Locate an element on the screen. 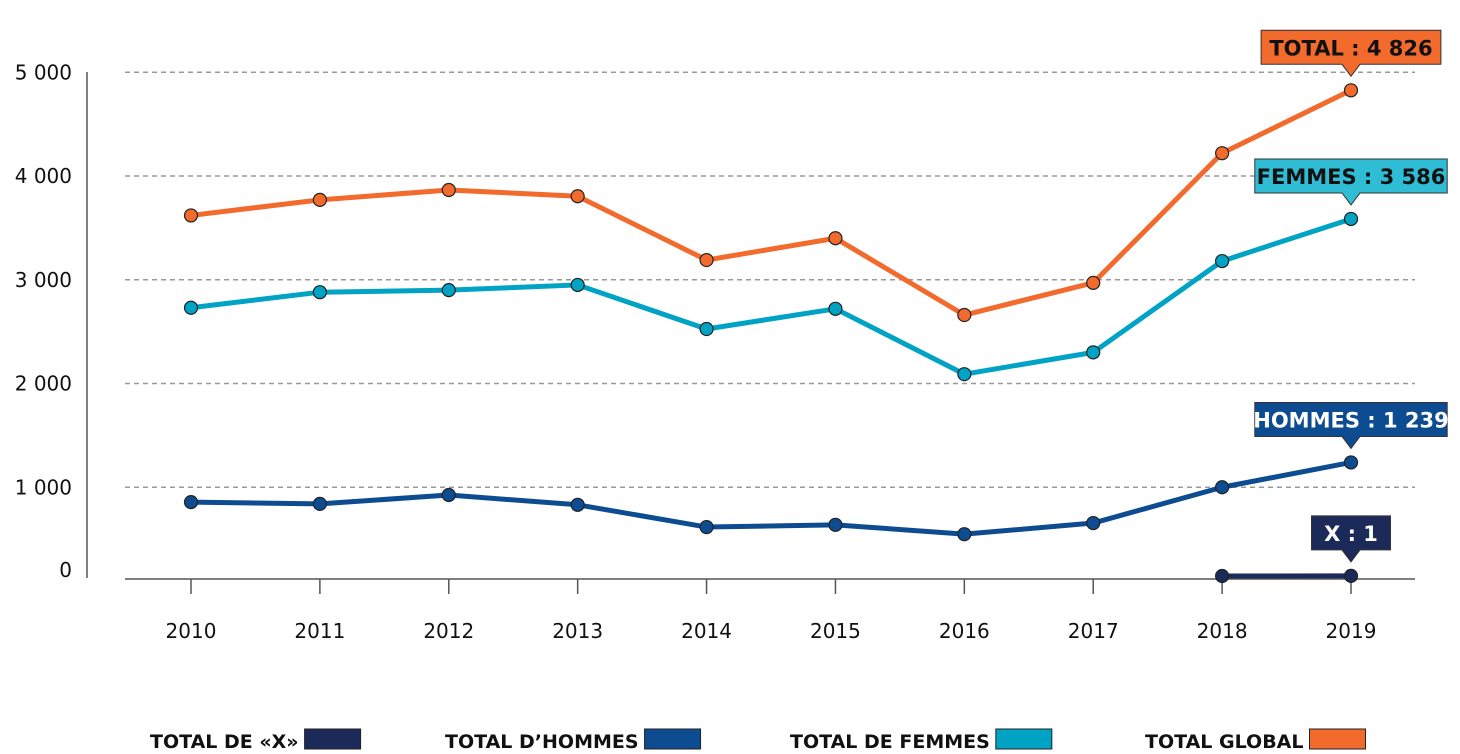 This screenshot has height=754, width=1460. annotation-label: FEMMES : 3 586 is located at coordinates (1351, 177).